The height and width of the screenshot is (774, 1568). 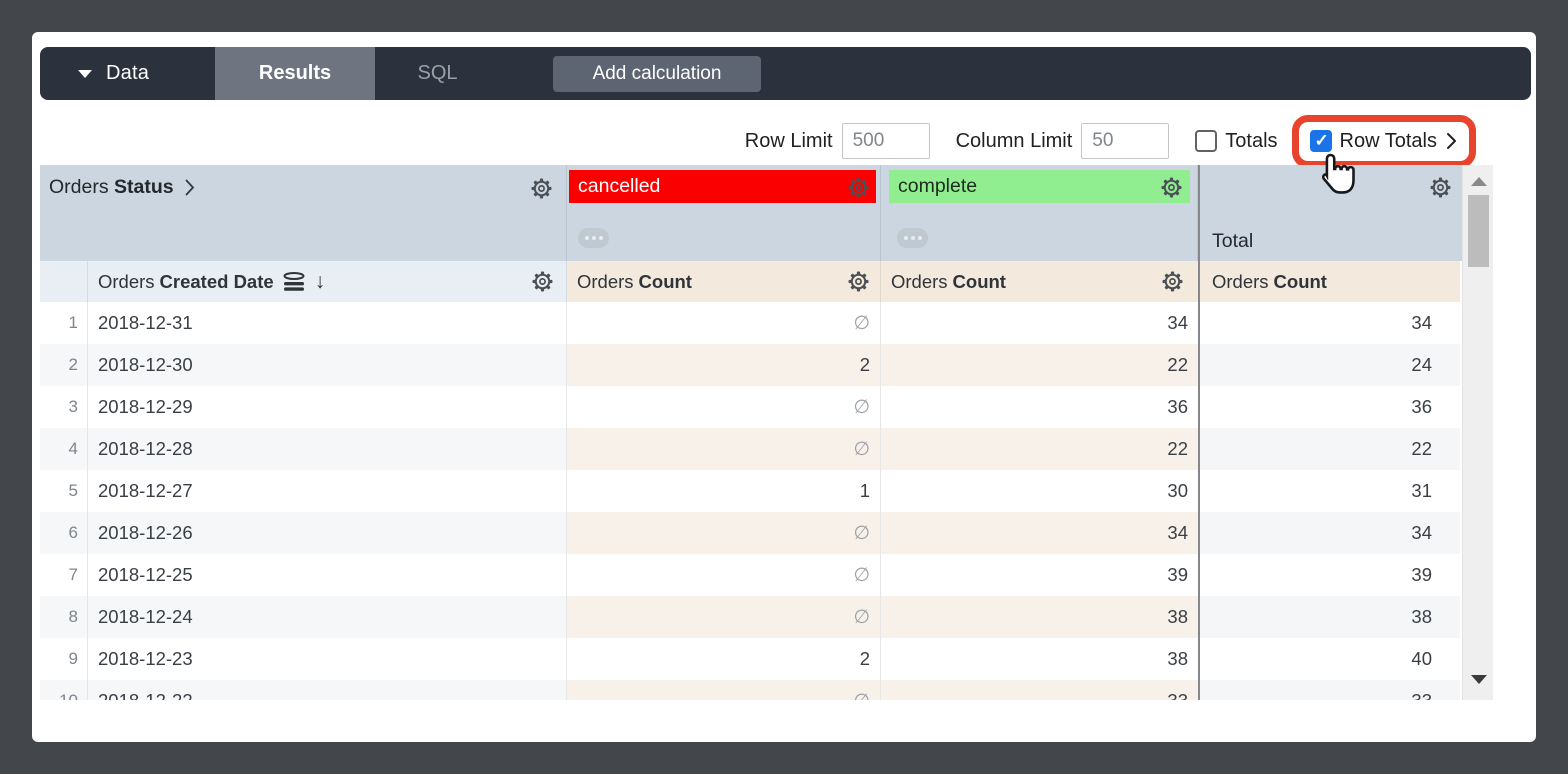 I want to click on date-cell: 2018-12-25, so click(x=327, y=575).